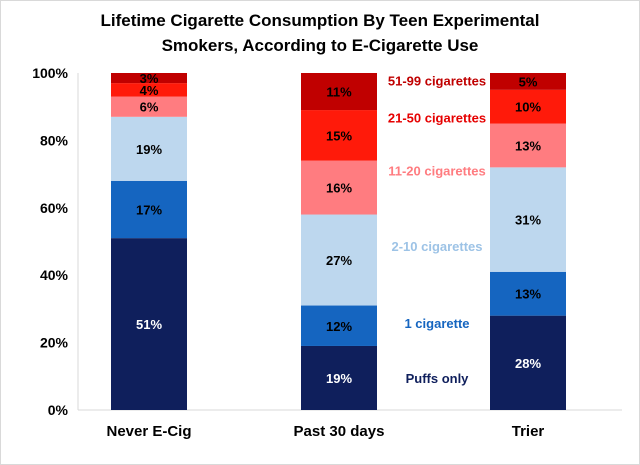  I want to click on data-label: 5%, so click(528, 81).